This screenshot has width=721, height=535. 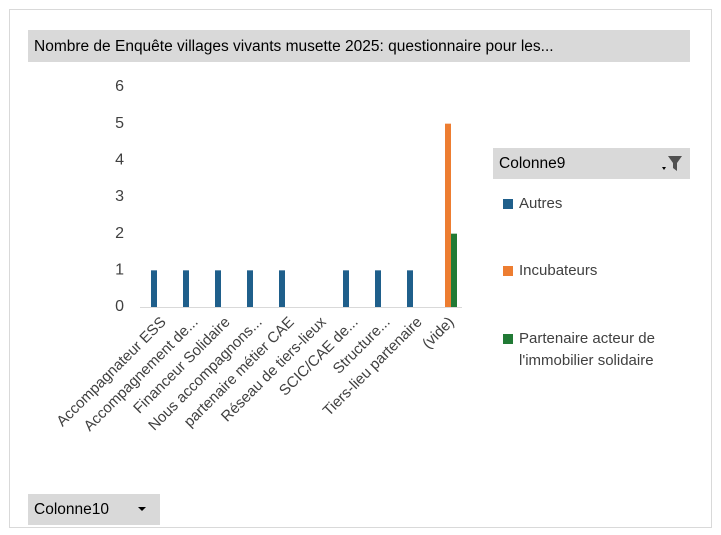 I want to click on y-tick-label: 0, so click(x=119, y=306).